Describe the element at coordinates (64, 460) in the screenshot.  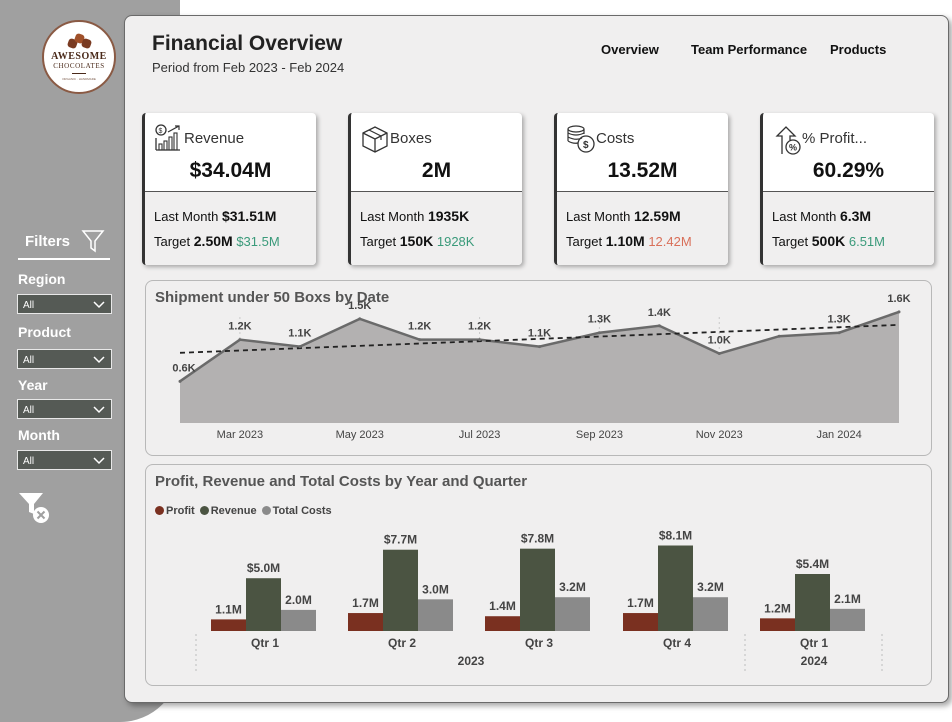
I see `month-filter-select: All` at that location.